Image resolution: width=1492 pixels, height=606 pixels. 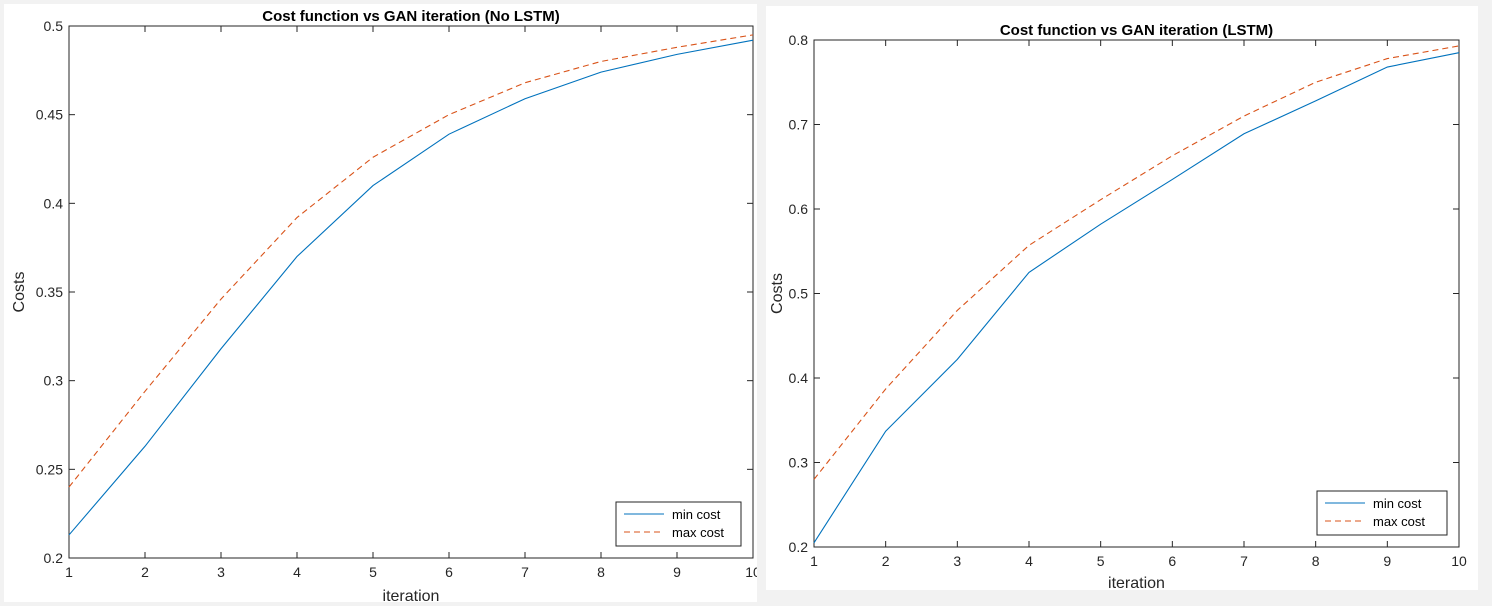 I want to click on chart-title: Cost function vs GAN iteration (No LSTM), so click(x=411, y=16).